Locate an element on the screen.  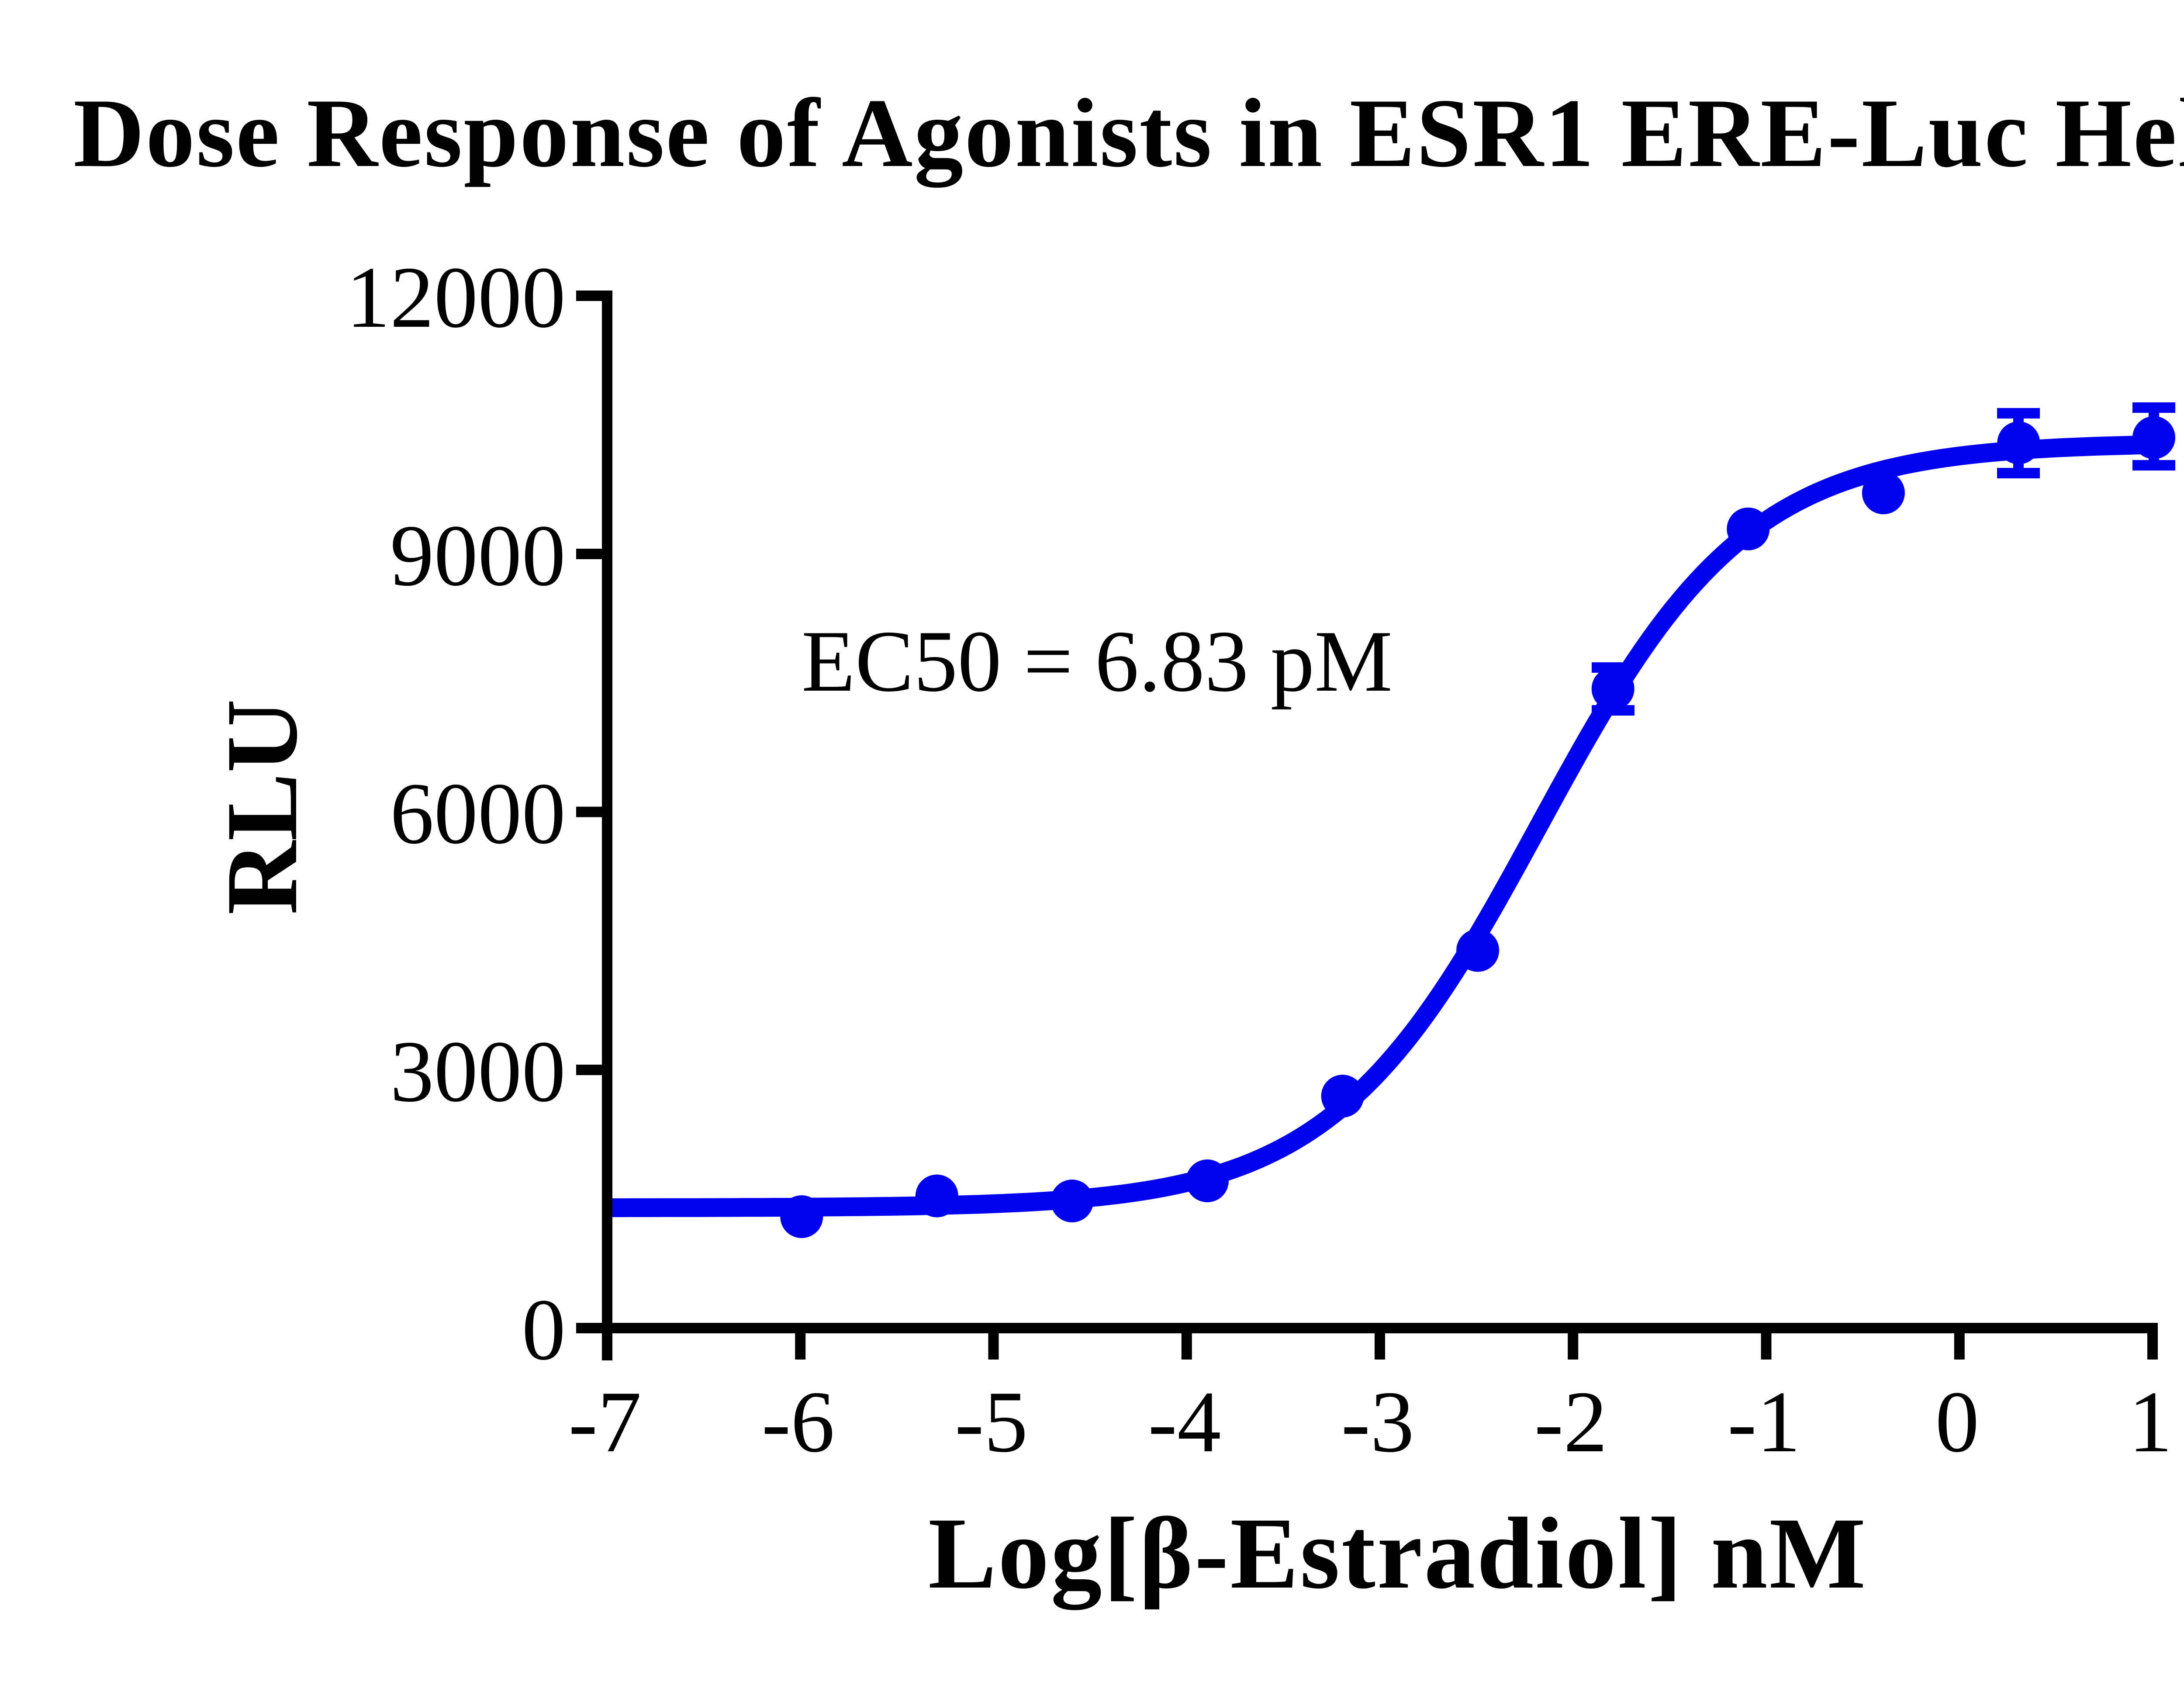
svg-text: -6 is located at coordinates (797, 1422).